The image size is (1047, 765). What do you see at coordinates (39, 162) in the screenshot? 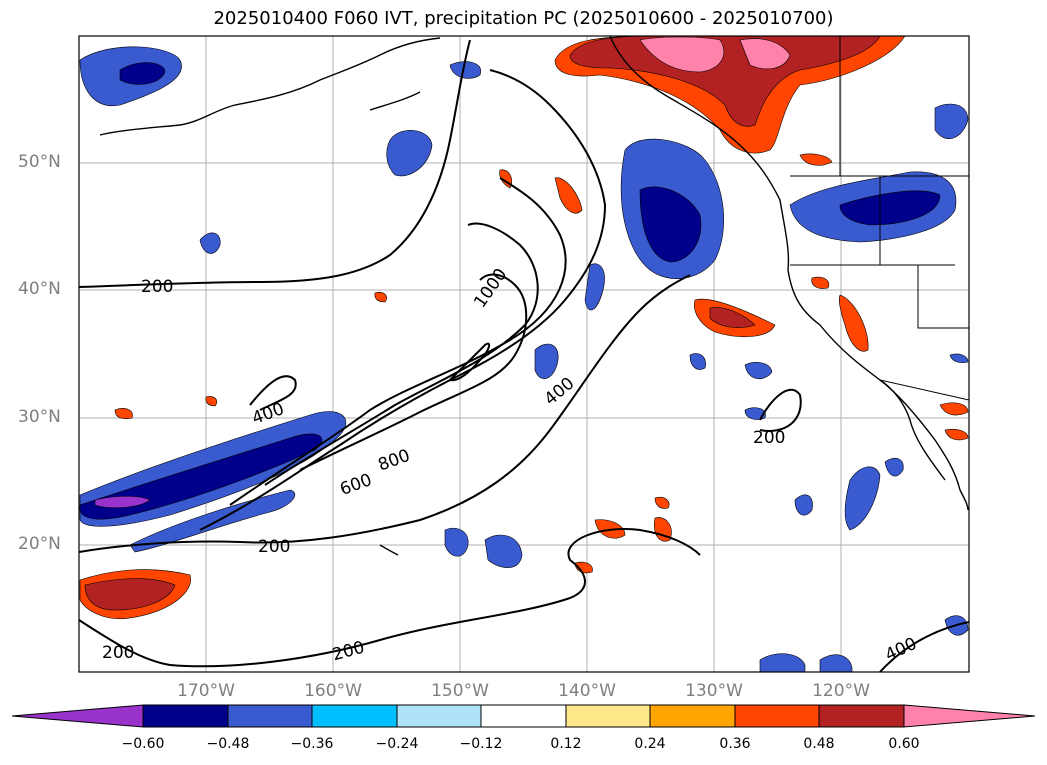
I see `lat-tick-label: 50°N` at bounding box center [39, 162].